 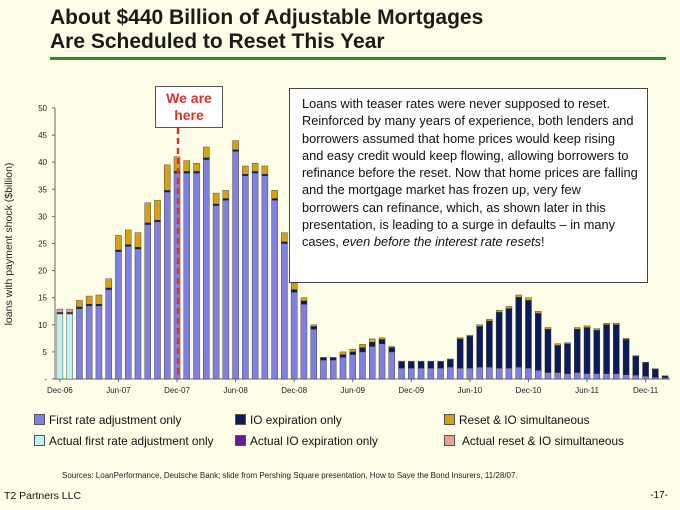 What do you see at coordinates (665, 377) in the screenshot?
I see `bar-io-expiration-only: Feb-12: 0.3` at bounding box center [665, 377].